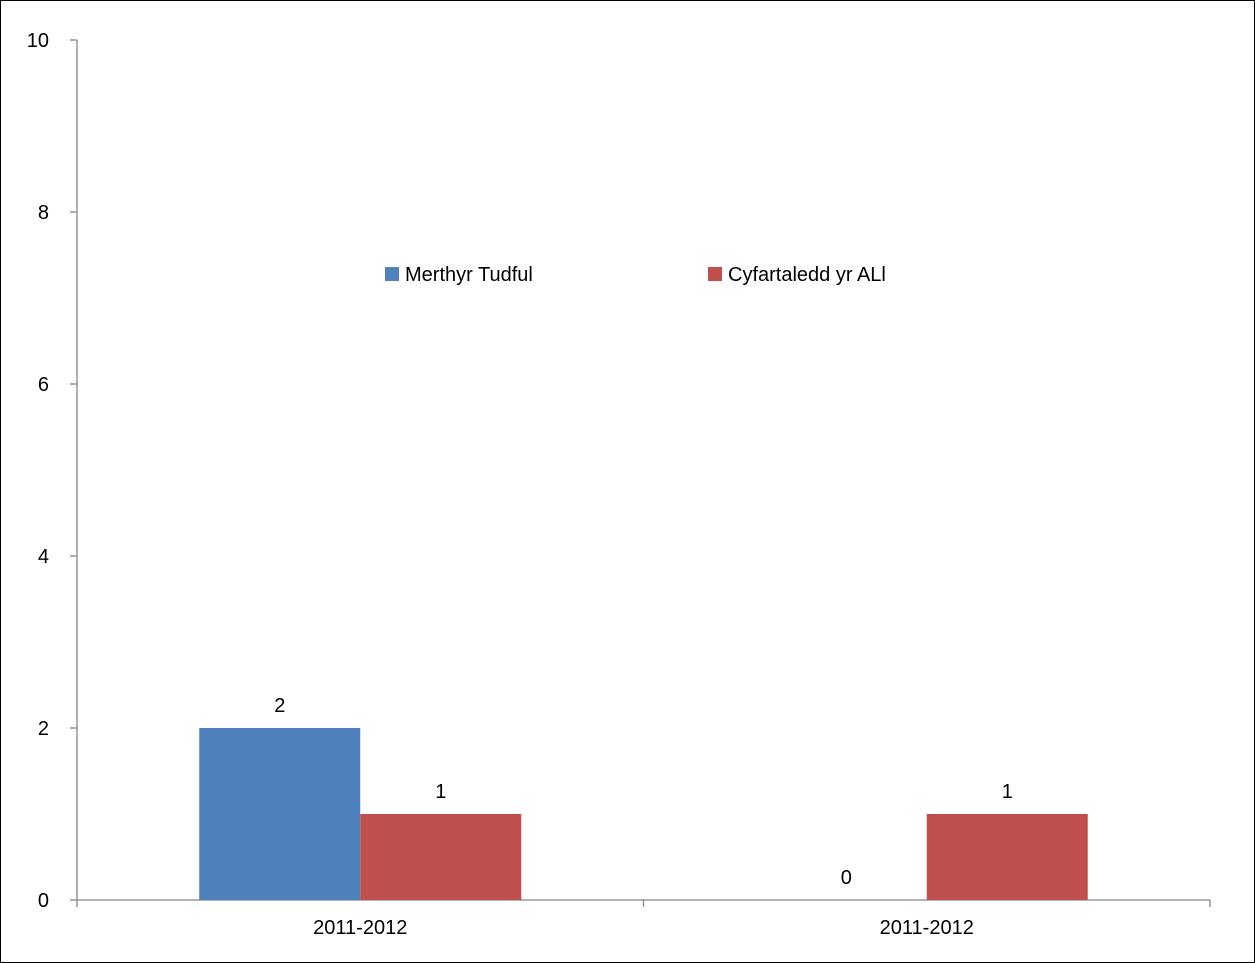 This screenshot has width=1255, height=963. I want to click on y-axis-ticks: 0 2 4 6 8 10, so click(52, 471).